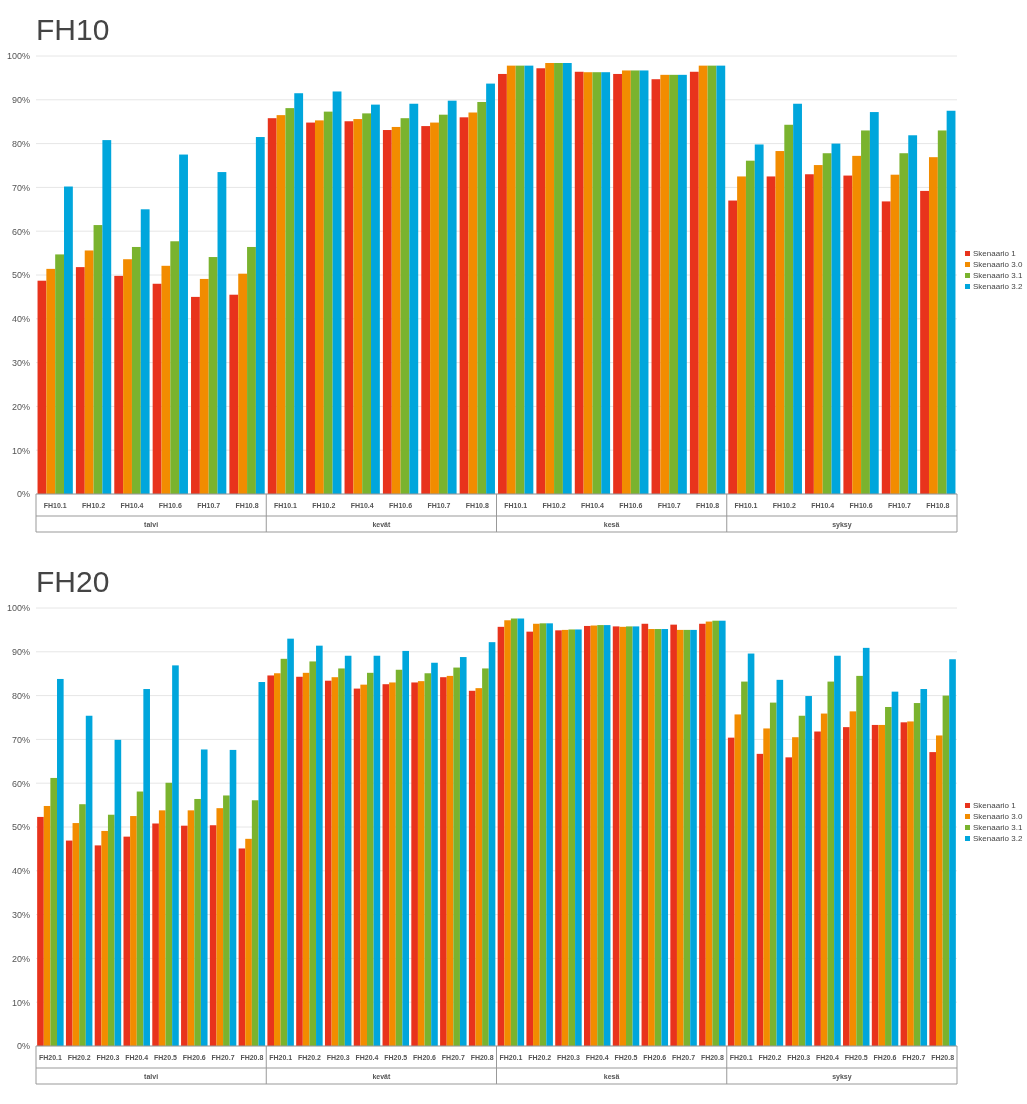  I want to click on y-tick-label: 40%, so click(20, 871).